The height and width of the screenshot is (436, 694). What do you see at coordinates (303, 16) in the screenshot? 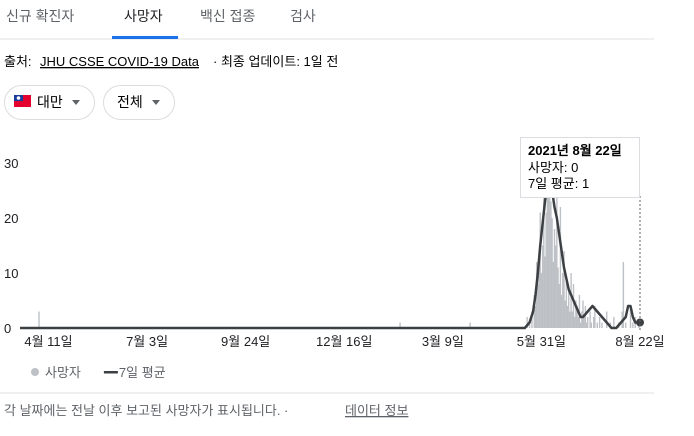
I see `tab: 검사` at bounding box center [303, 16].